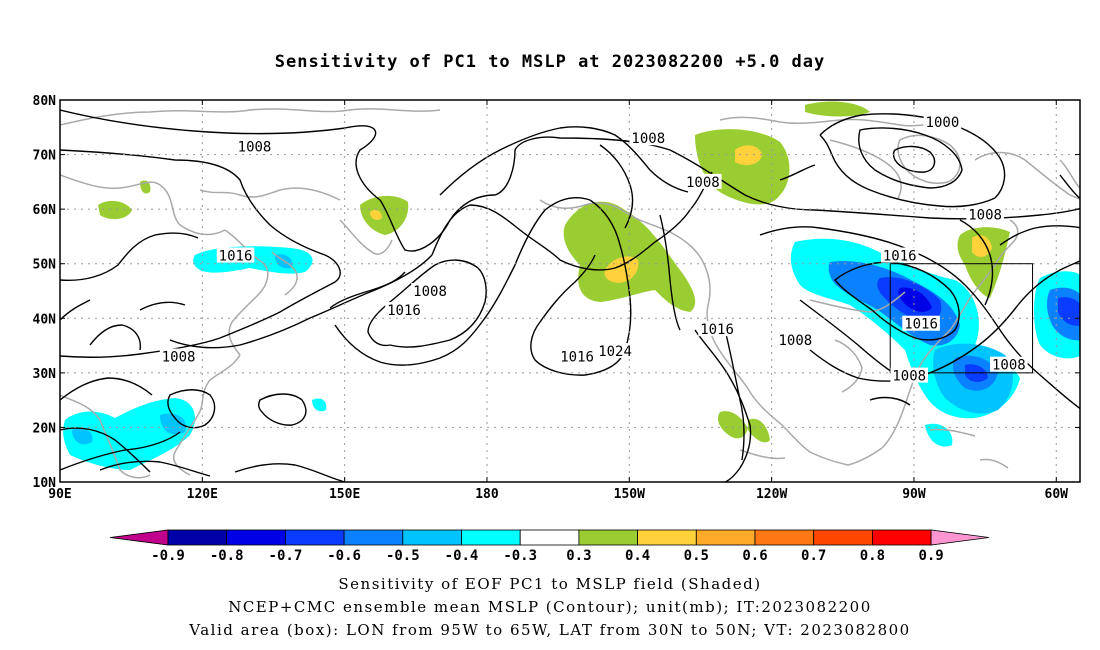 The image size is (1100, 650). I want to click on lat-tick-label: 40N, so click(45, 319).